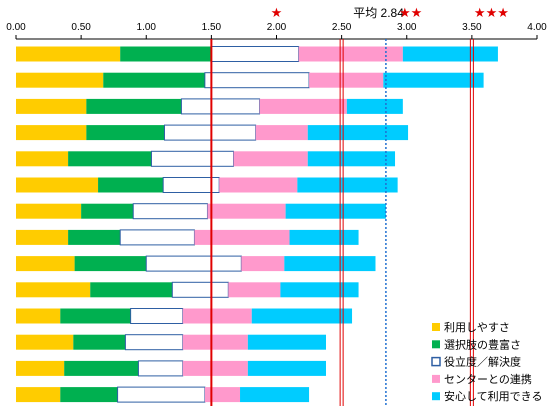 The image size is (550, 410). Describe the element at coordinates (157, 316) in the screenshot. I see `bar-segment-s2-r10` at that location.